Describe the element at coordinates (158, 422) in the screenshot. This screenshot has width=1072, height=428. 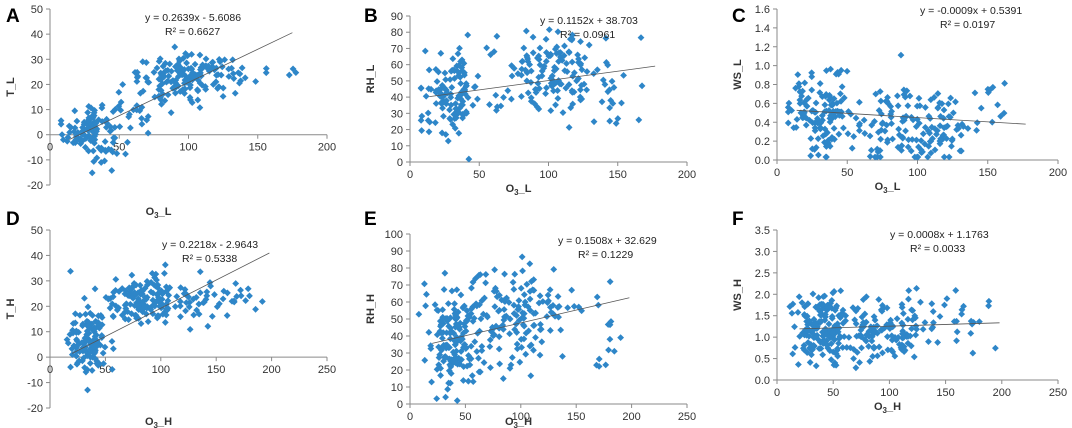
I see `x-axis-title: O3_H` at that location.